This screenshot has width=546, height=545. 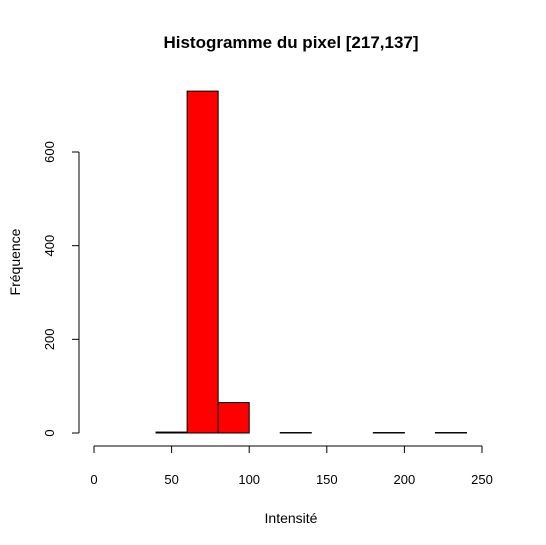 I want to click on x-tick-label: 200, so click(x=405, y=479).